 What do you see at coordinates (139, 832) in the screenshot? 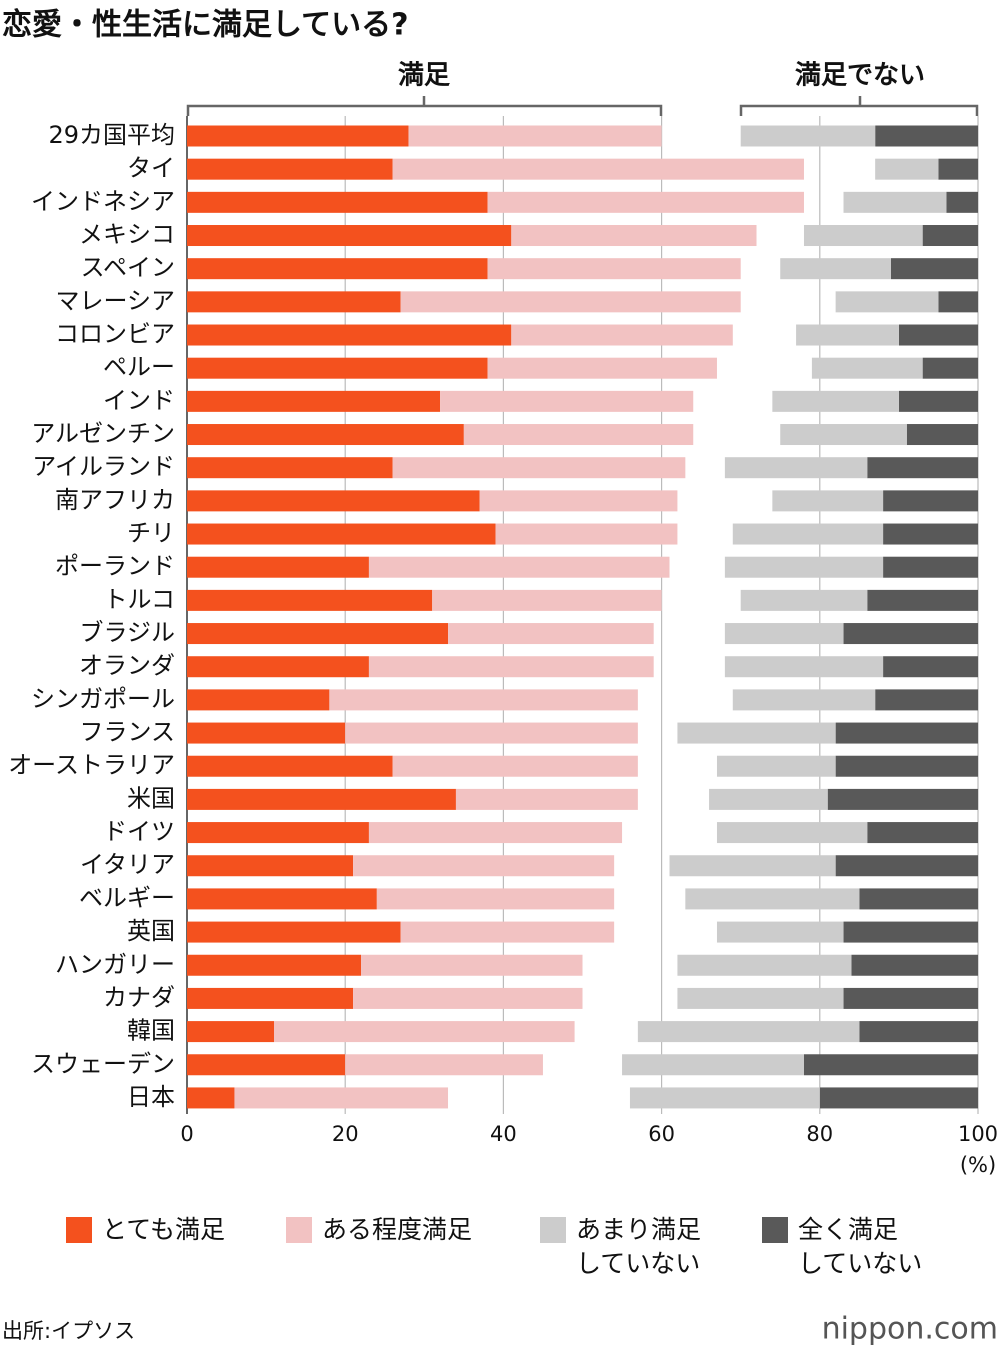
I see `y-tick-label: ドイツ` at bounding box center [139, 832].